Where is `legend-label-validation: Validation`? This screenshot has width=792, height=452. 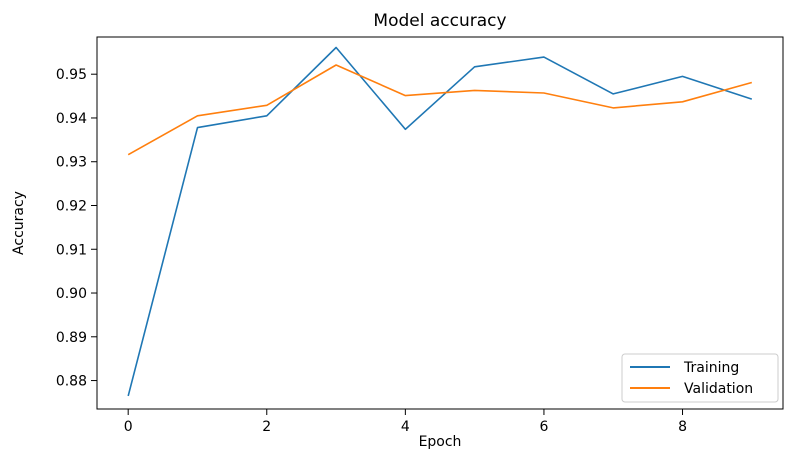 legend-label-validation: Validation is located at coordinates (718, 389).